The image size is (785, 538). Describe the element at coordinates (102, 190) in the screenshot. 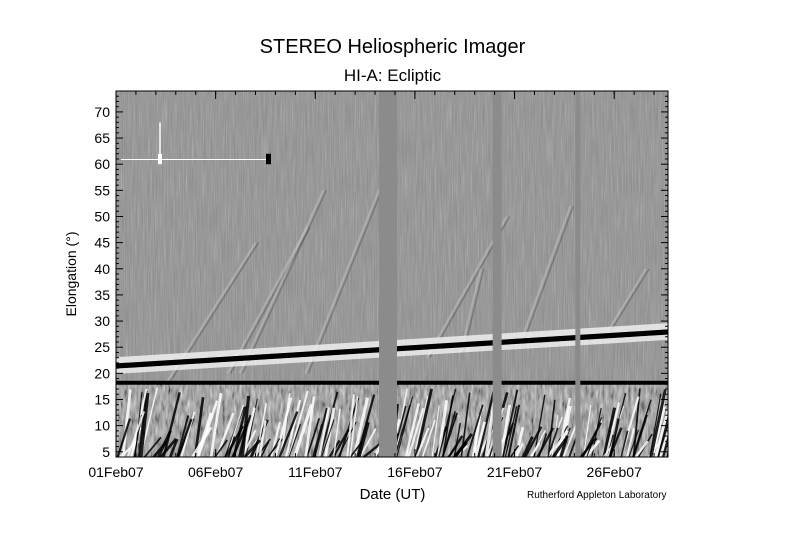

I see `y-tick-label: 55` at that location.